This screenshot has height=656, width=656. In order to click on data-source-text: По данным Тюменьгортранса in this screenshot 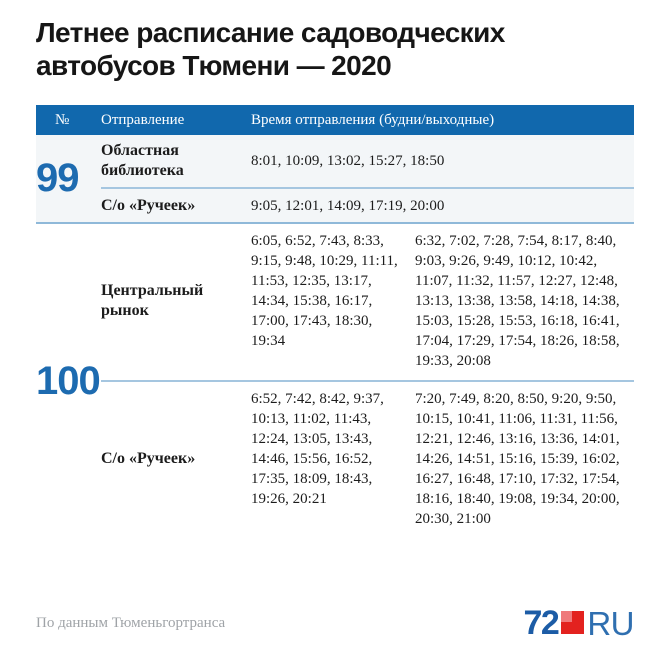, I will do `click(131, 622)`.